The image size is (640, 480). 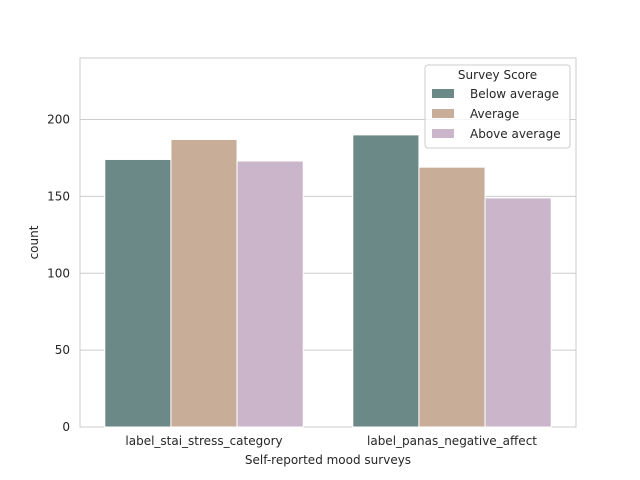 I want to click on y-tick-labels: 0 50 100 150 200, so click(x=58, y=274).